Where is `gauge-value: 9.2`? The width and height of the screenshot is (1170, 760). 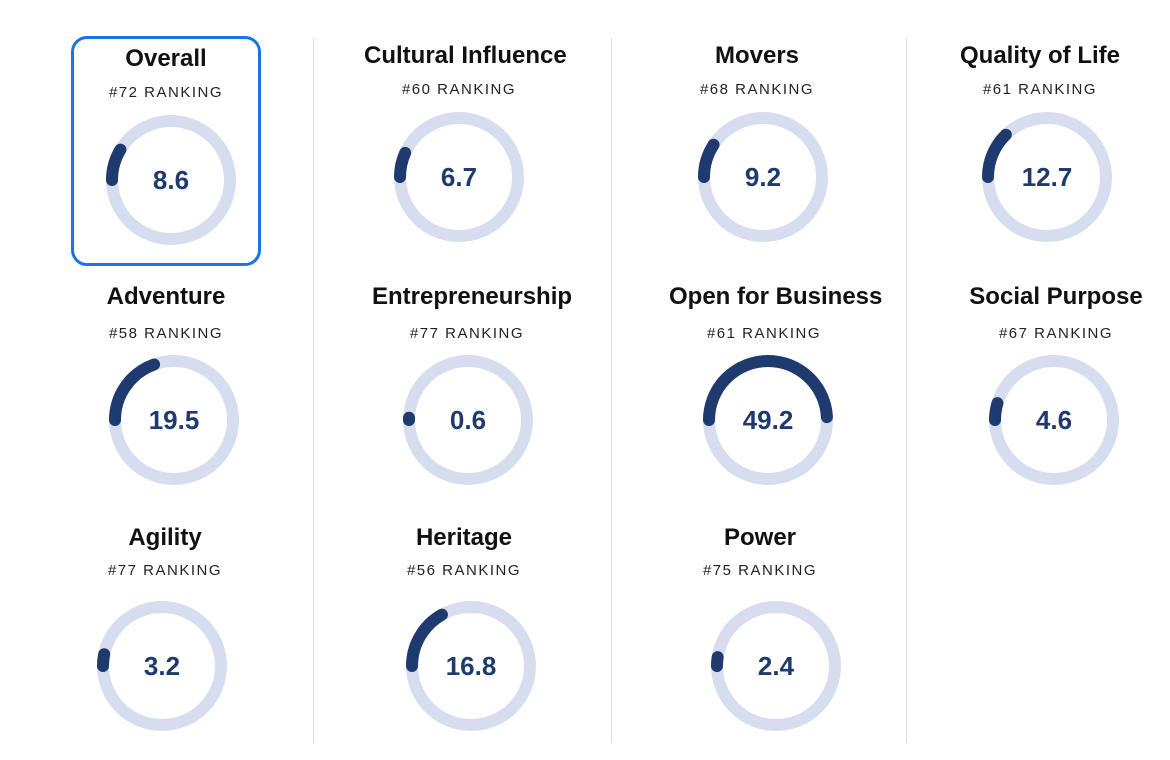 gauge-value: 9.2 is located at coordinates (763, 176).